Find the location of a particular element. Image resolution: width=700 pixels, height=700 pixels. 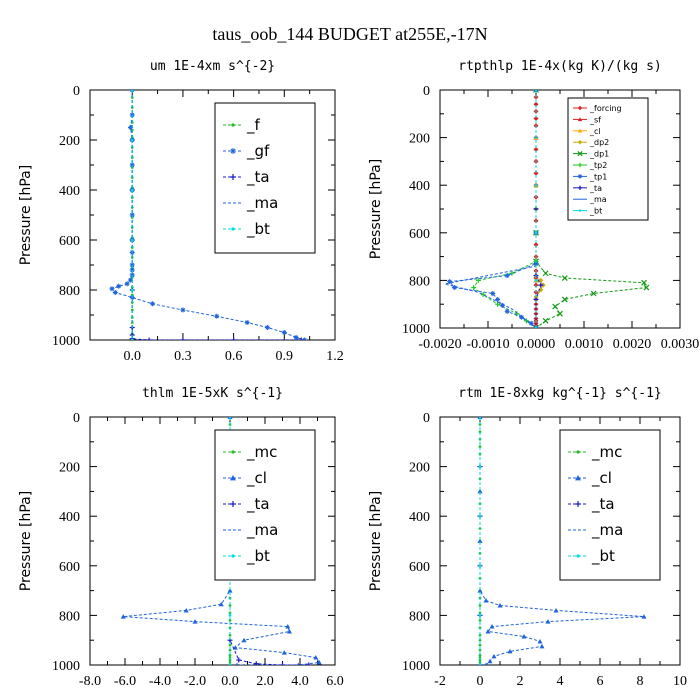

x-tick-label: 2.0 is located at coordinates (265, 681).